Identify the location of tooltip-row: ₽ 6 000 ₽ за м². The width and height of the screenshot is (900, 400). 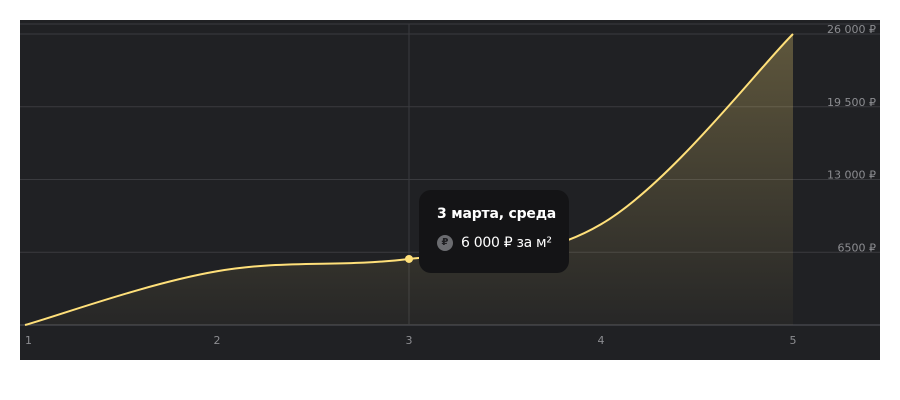
(503, 243).